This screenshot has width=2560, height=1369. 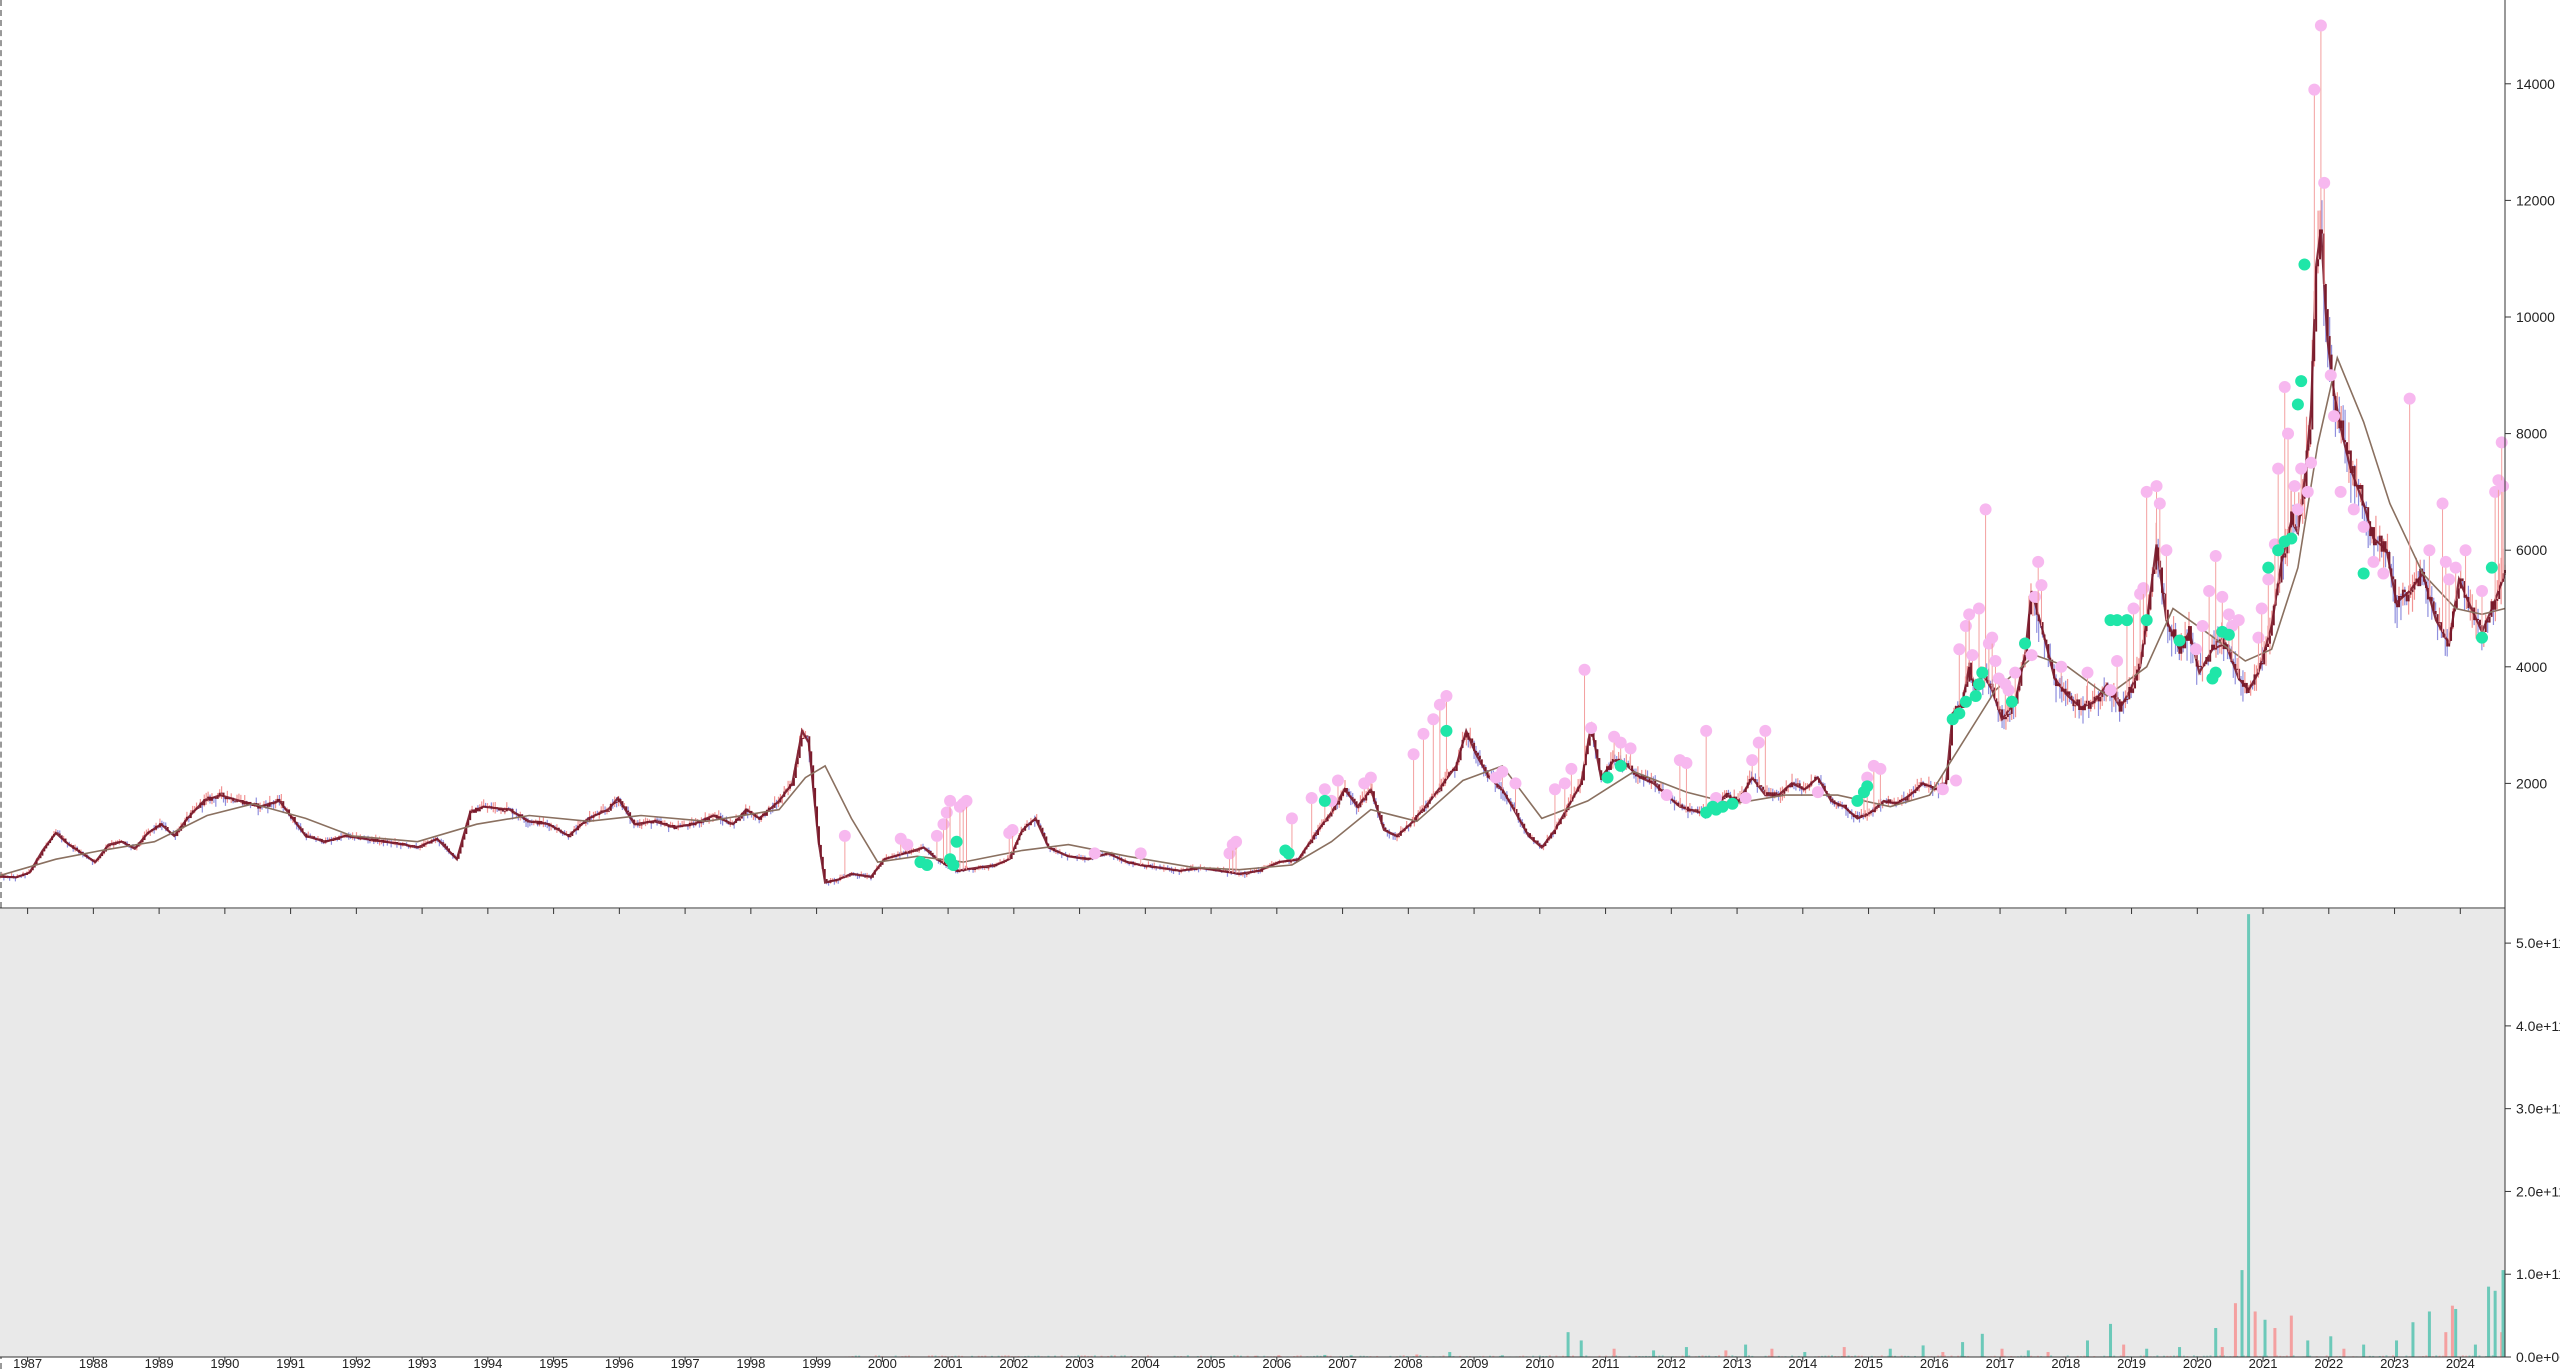 I want to click on price-y-tick-label: 12000, so click(x=2535, y=200).